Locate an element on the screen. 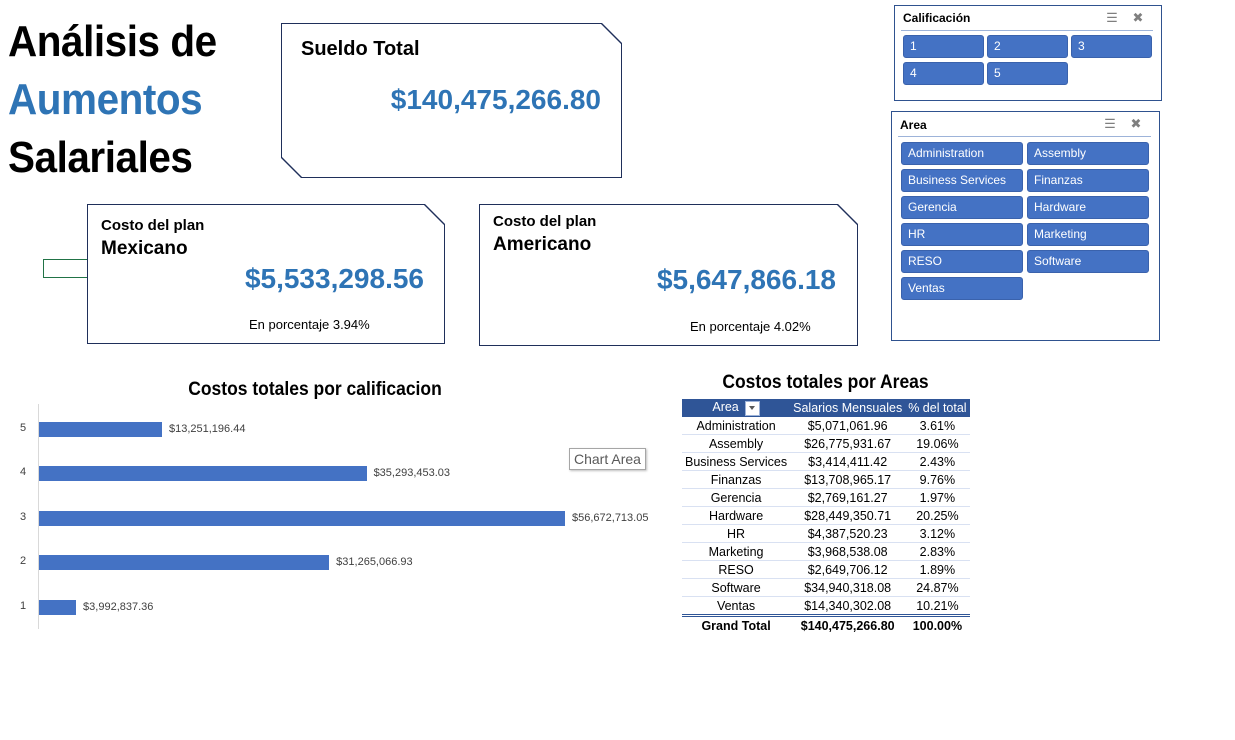 The width and height of the screenshot is (1235, 740). y-tick-label: 2 is located at coordinates (23, 561).